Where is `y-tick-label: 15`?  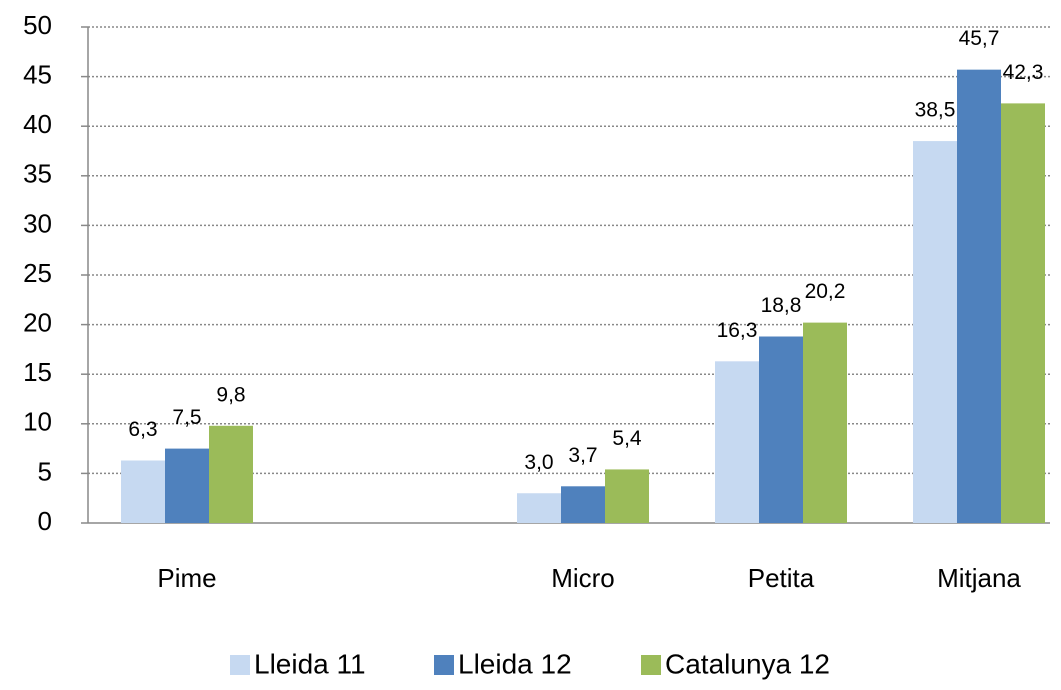 y-tick-label: 15 is located at coordinates (37, 372).